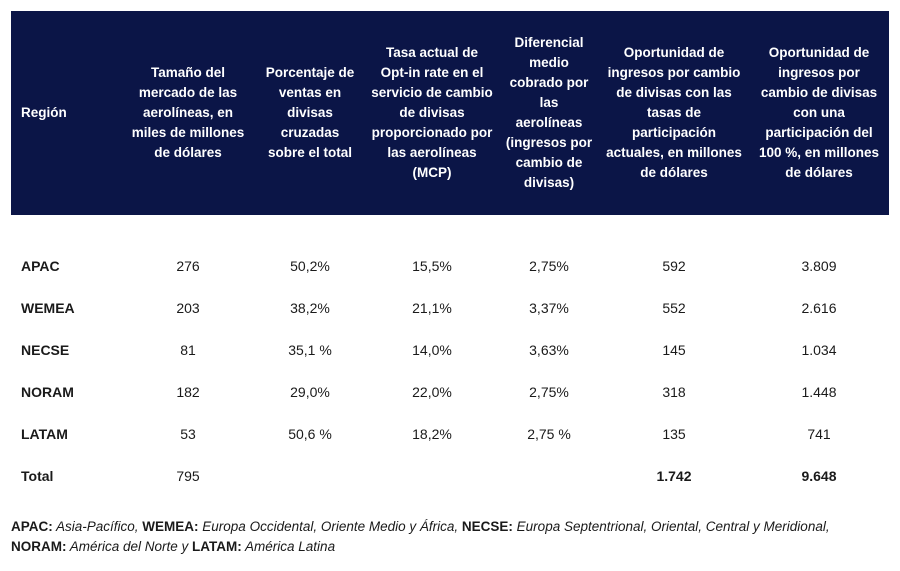  Describe the element at coordinates (95, 526) in the screenshot. I see `footnote-text-apac: Asia-Pacífico,` at that location.